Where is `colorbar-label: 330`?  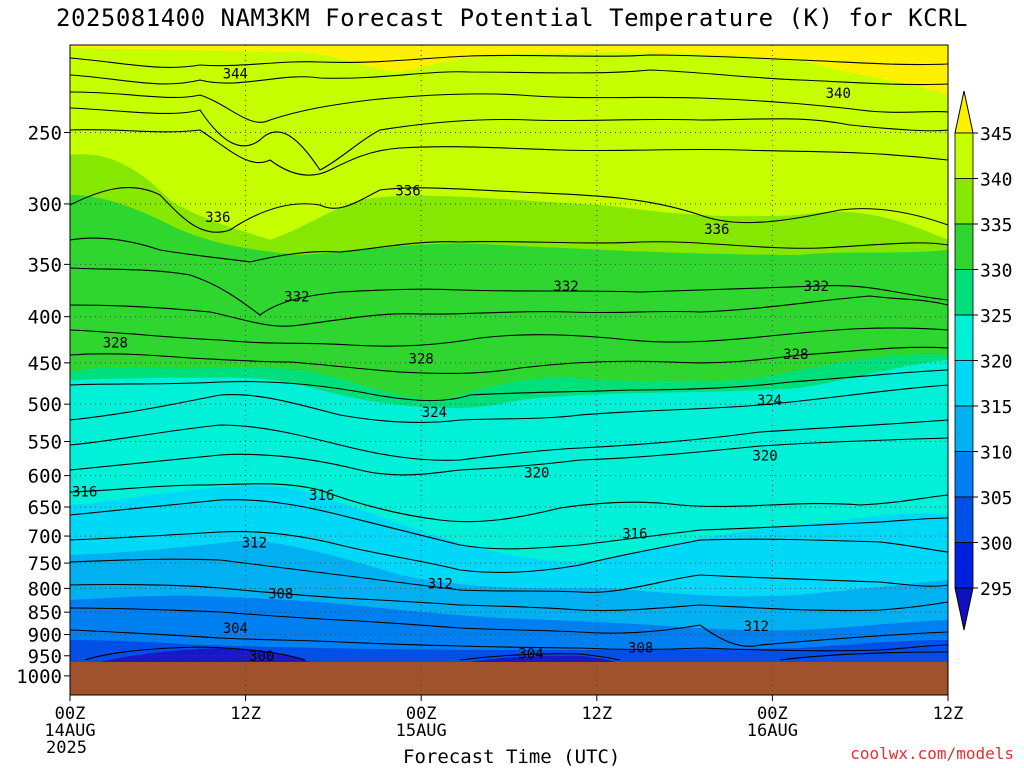 colorbar-label: 330 is located at coordinates (996, 271).